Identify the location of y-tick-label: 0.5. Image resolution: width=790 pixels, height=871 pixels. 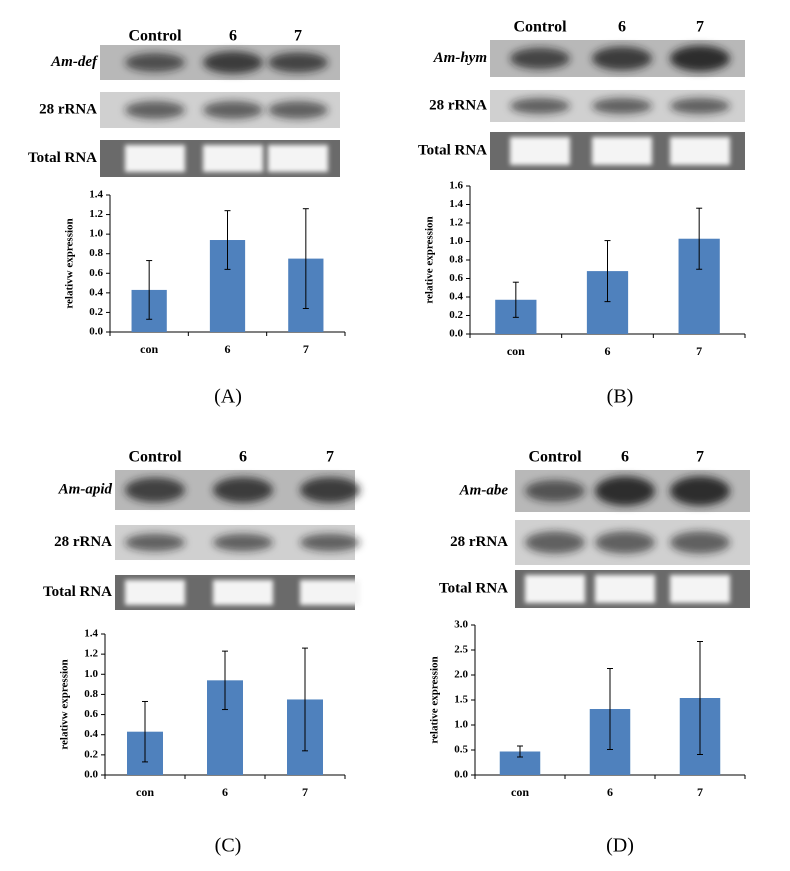
(461, 750).